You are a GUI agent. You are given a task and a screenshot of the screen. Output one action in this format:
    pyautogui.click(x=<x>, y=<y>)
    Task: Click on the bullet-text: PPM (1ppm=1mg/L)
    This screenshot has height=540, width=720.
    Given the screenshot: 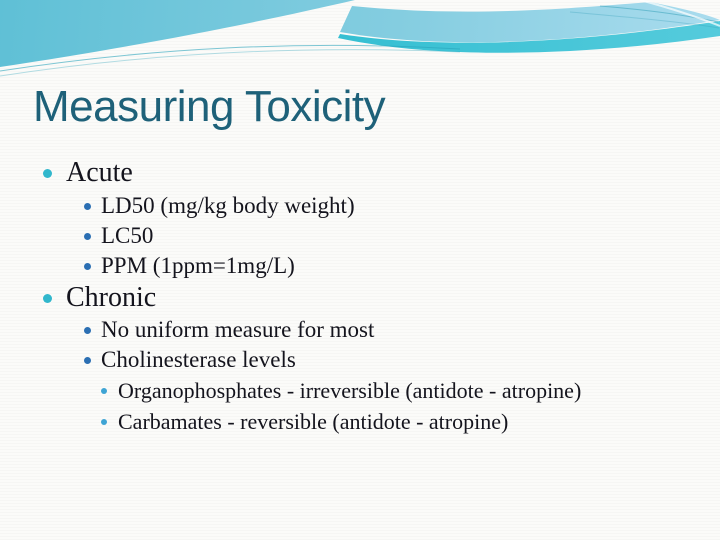 What is the action you would take?
    pyautogui.click(x=198, y=265)
    